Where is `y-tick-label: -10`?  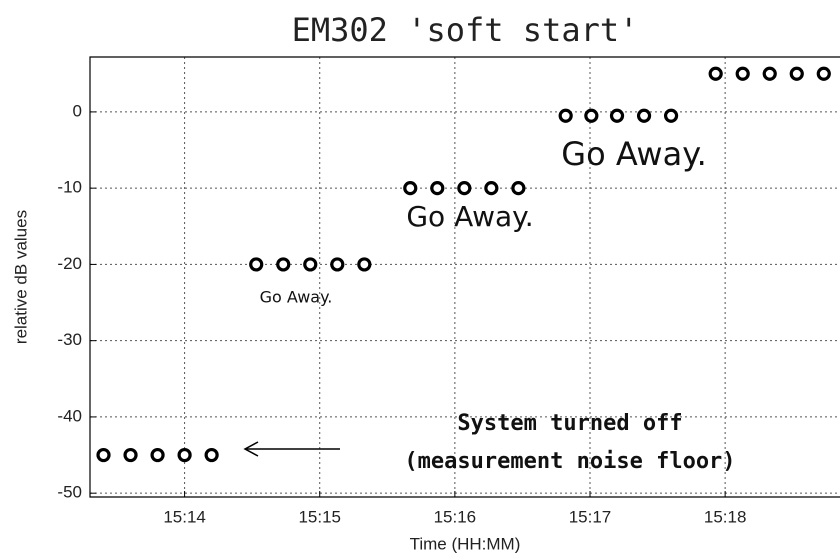 y-tick-label: -10 is located at coordinates (69, 187).